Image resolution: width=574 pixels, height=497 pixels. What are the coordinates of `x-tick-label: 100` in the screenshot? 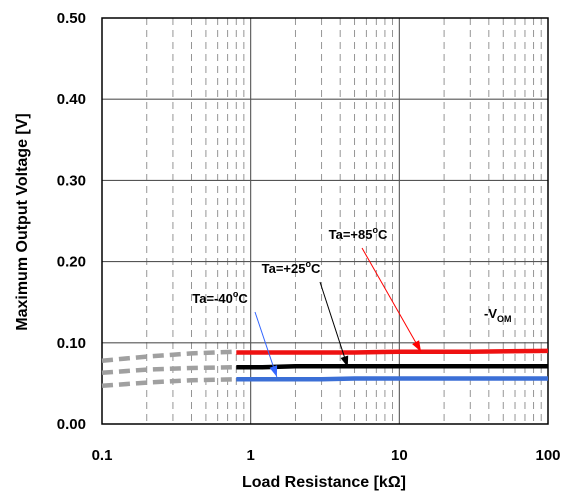 It's located at (547, 455).